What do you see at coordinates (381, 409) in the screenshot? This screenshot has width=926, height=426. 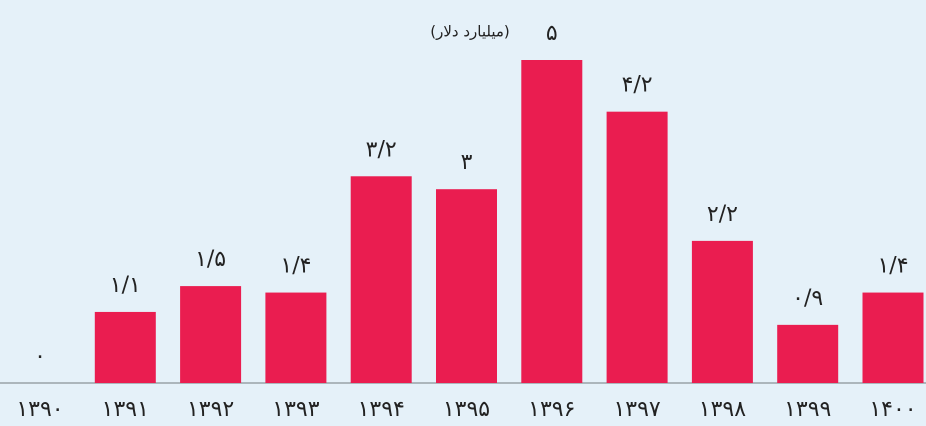 I see `x-tick-label: ۱۳۹۴` at bounding box center [381, 409].